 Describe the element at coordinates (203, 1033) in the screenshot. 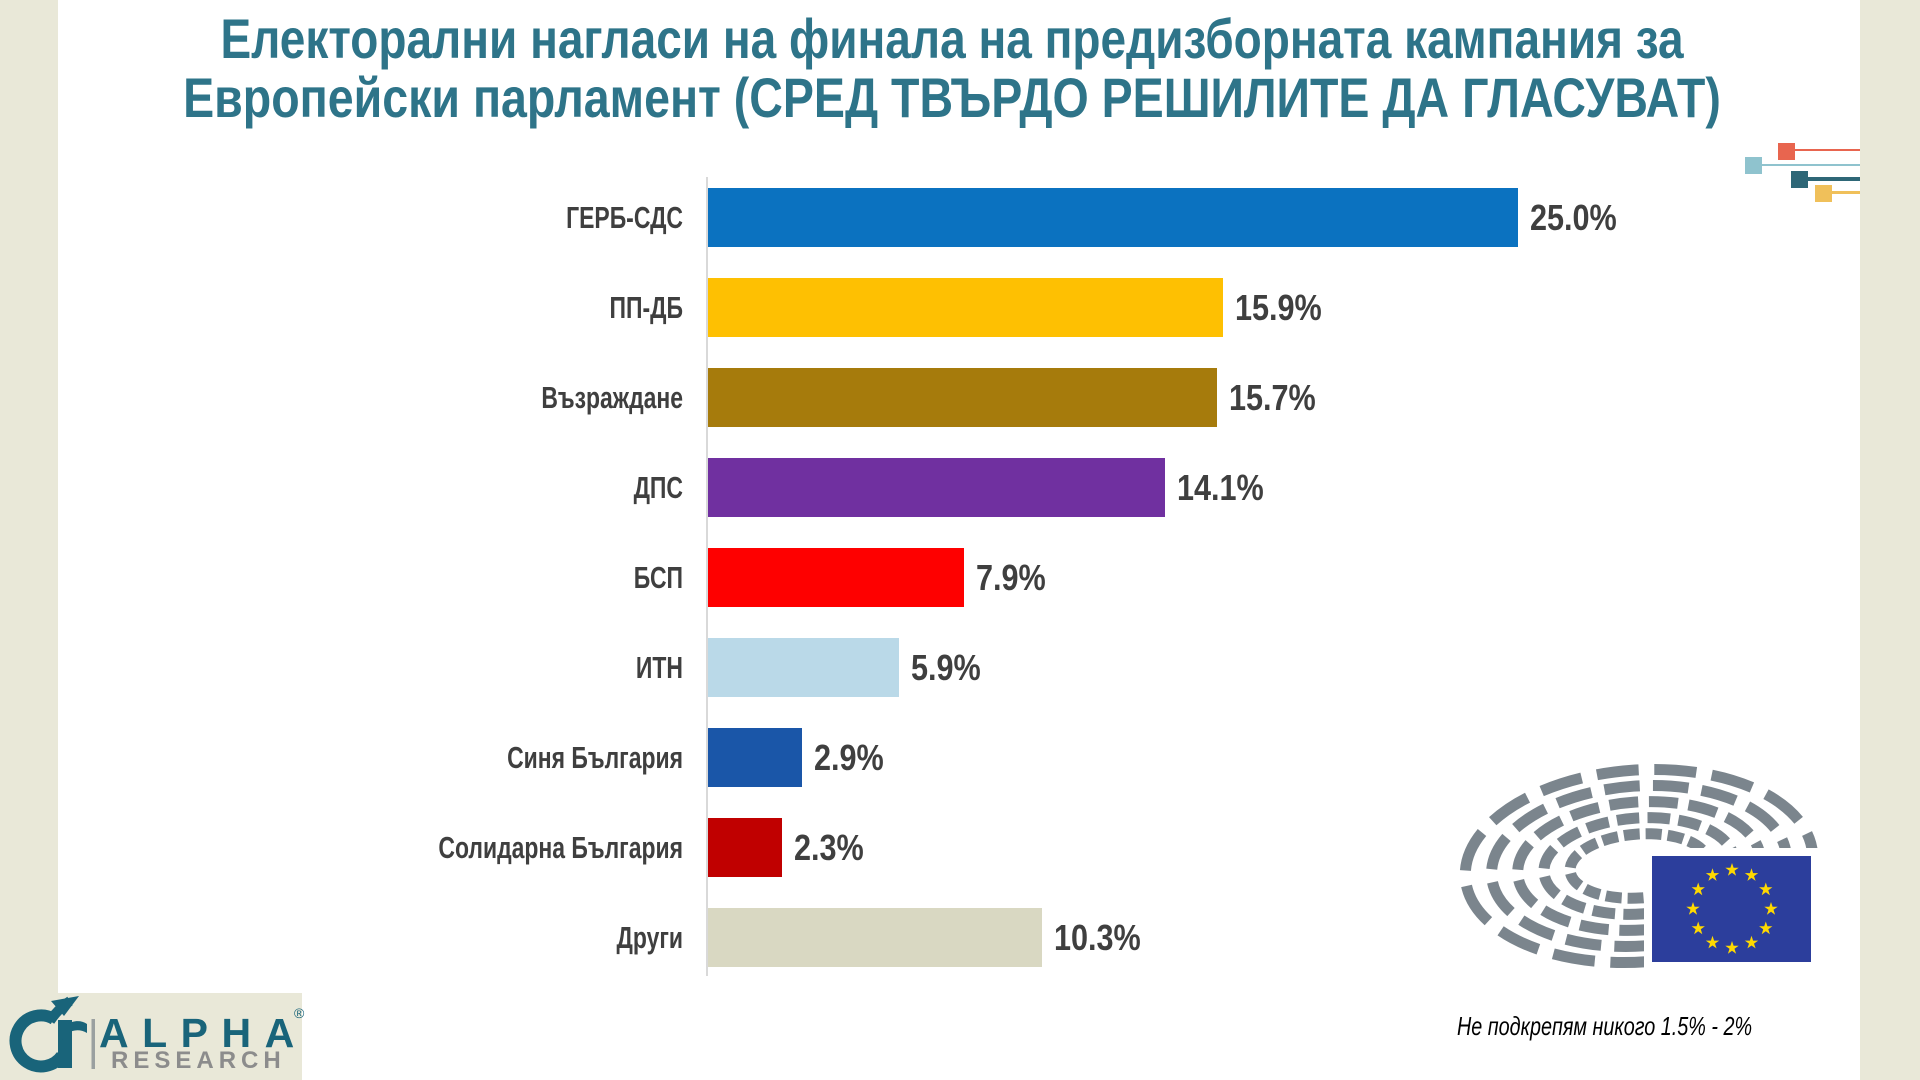

I see `svg-text: ALPHA` at that location.